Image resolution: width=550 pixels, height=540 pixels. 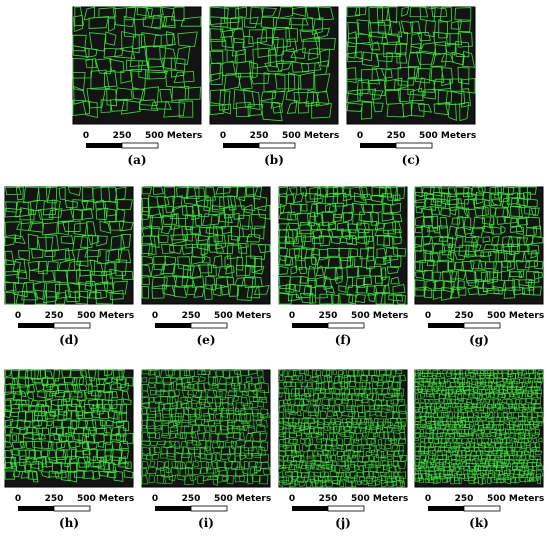 I want to click on panel: 0 250 500 Meters (d), so click(x=69, y=266).